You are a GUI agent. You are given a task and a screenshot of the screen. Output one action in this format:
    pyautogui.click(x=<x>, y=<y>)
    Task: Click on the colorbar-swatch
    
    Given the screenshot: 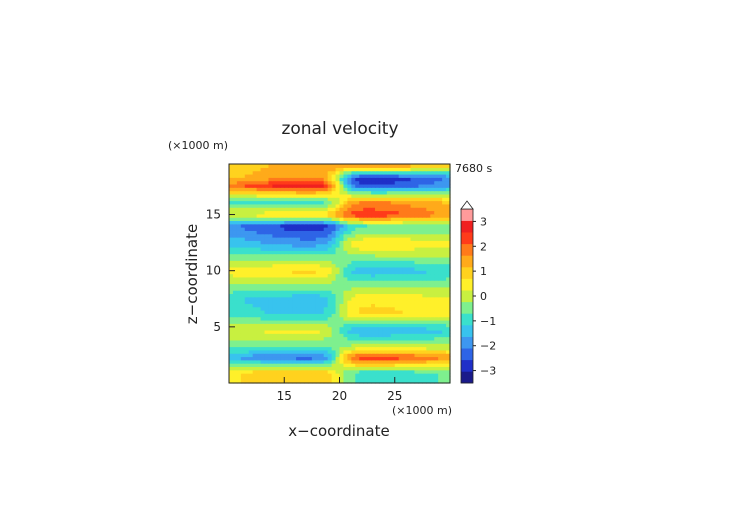 What is the action you would take?
    pyautogui.click(x=467, y=261)
    